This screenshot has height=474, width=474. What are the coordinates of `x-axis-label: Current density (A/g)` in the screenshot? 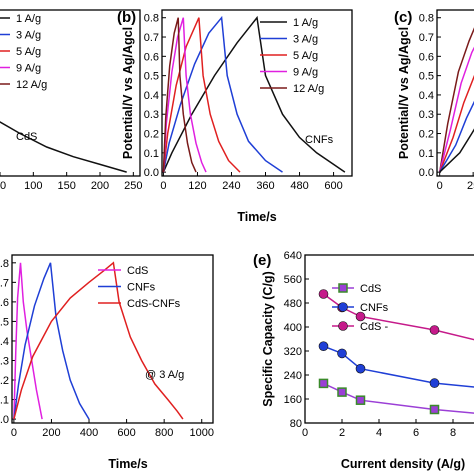 It's located at (403, 464).